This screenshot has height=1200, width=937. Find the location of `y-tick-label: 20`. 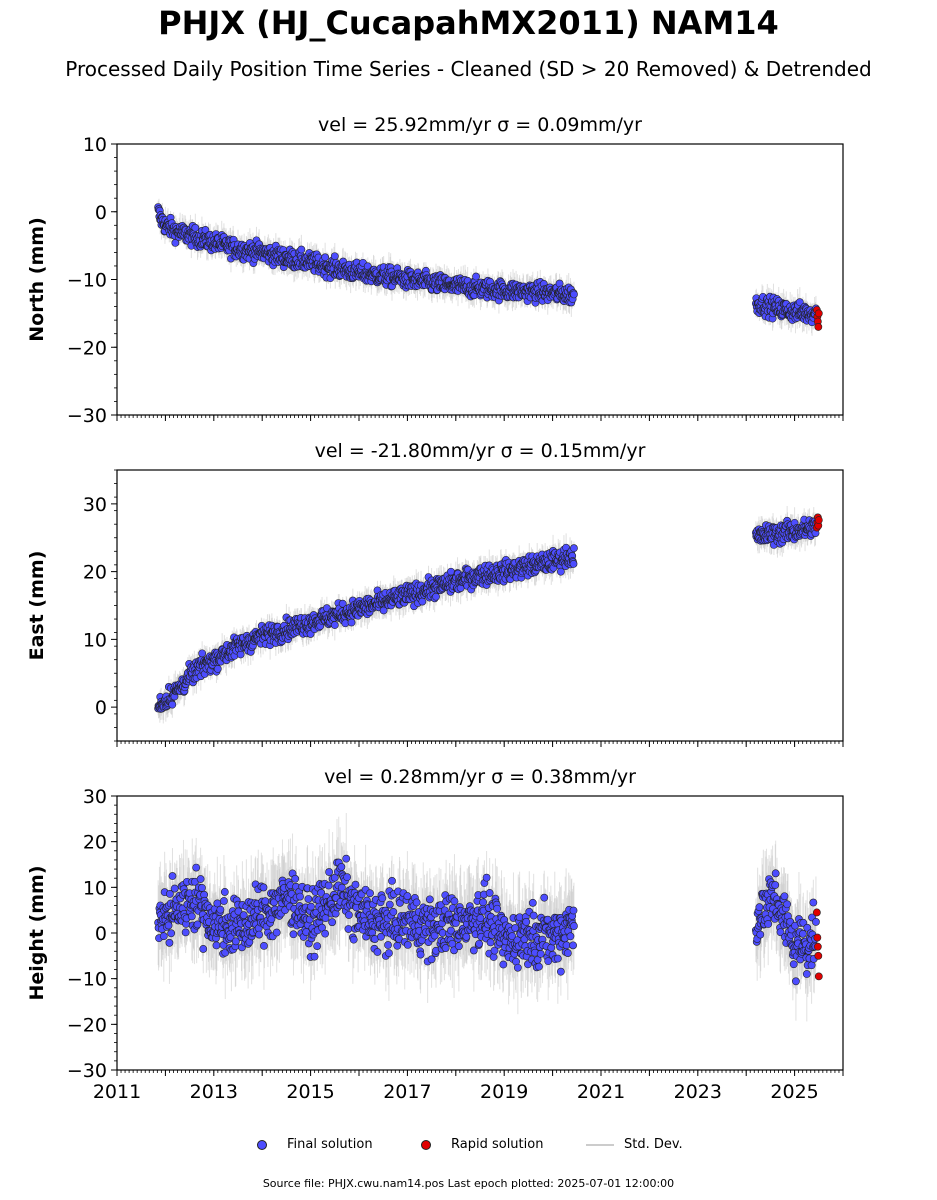

y-tick-label: 20 is located at coordinates (95, 573).